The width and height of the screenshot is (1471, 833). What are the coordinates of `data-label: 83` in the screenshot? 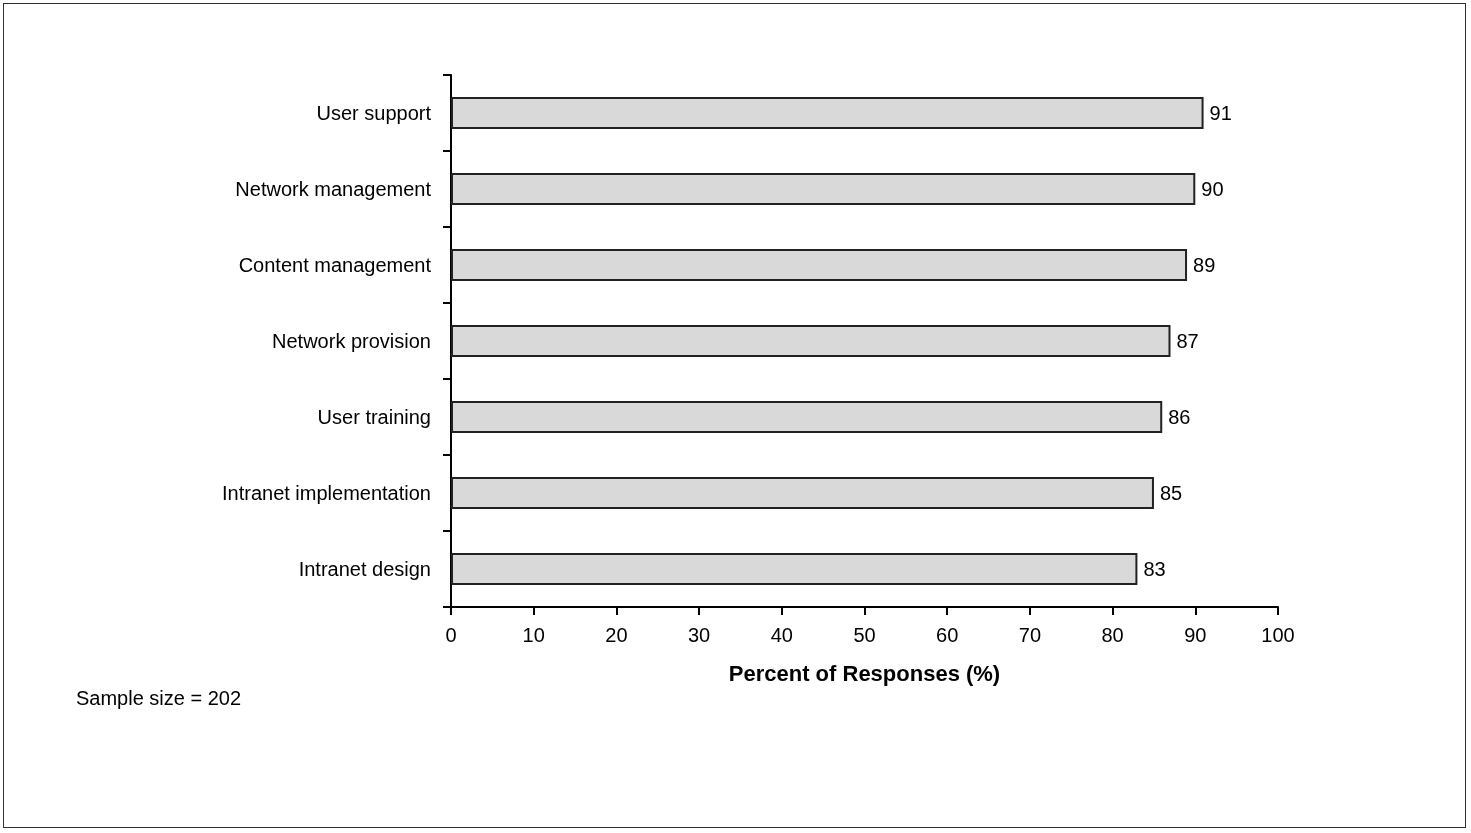 It's located at (1154, 569).